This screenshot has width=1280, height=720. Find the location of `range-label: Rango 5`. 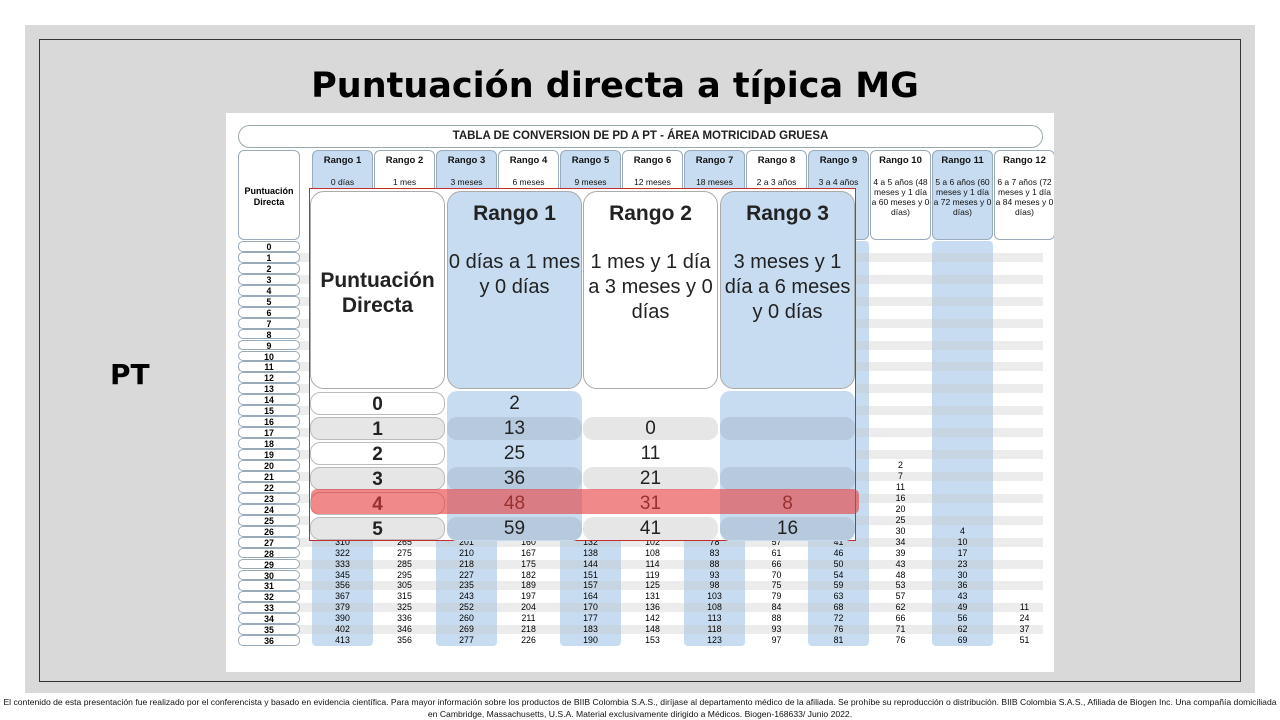

range-label: Rango 5 is located at coordinates (590, 160).